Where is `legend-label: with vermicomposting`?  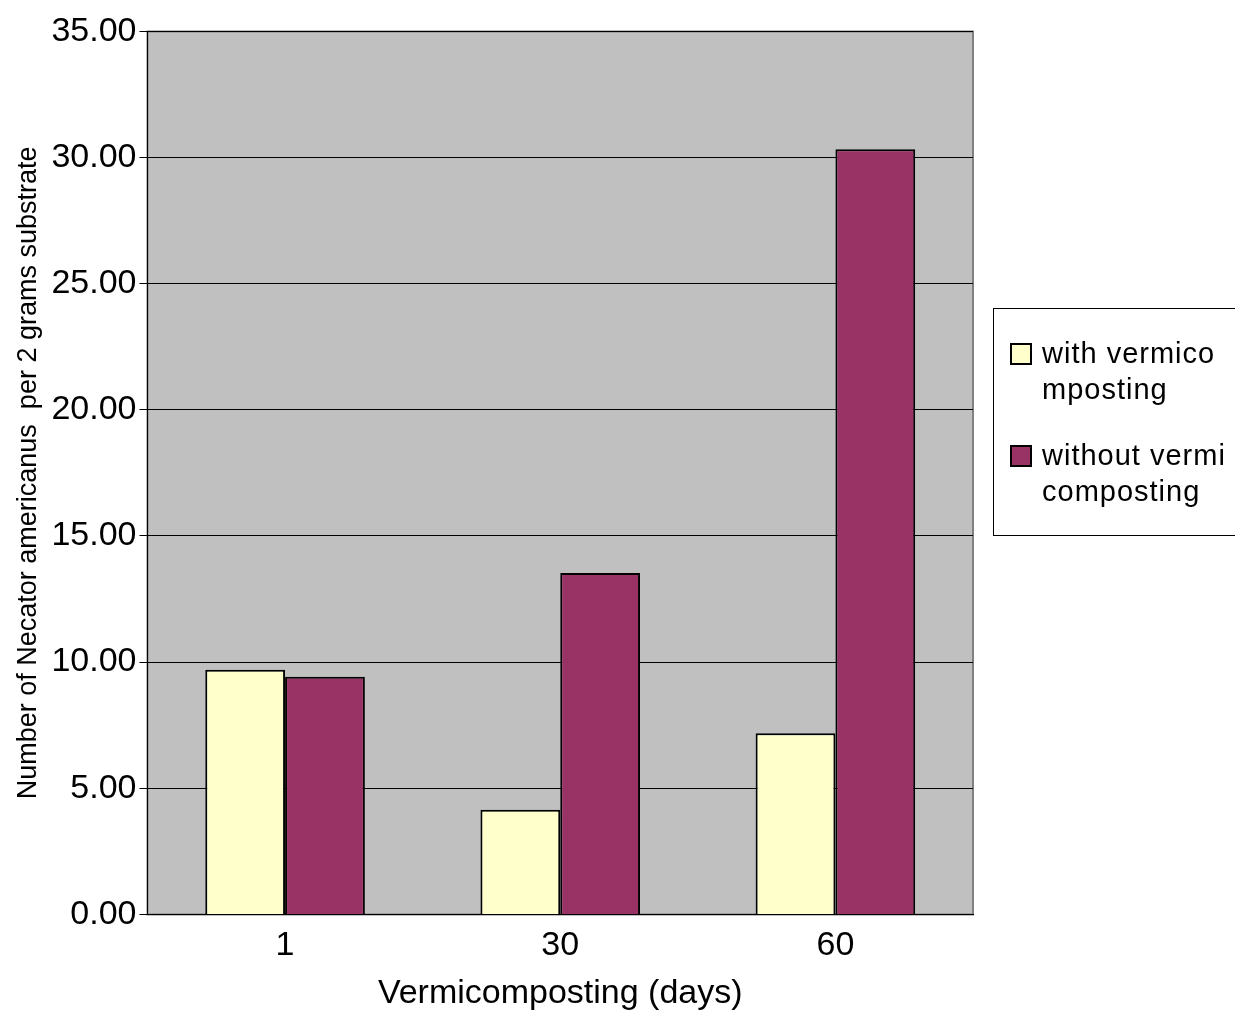 legend-label: with vermicomposting is located at coordinates (1129, 371).